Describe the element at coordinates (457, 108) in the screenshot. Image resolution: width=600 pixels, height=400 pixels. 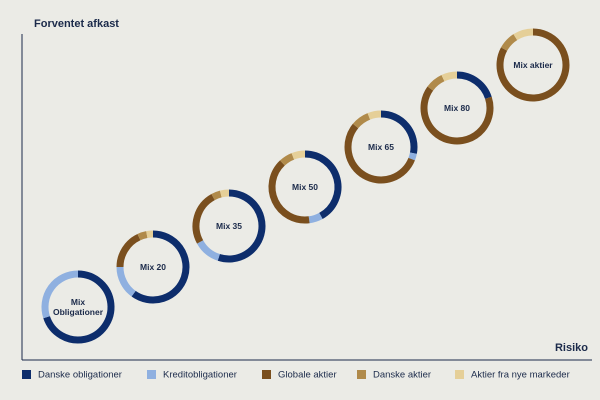
I see `donut-label: Mix 80` at that location.